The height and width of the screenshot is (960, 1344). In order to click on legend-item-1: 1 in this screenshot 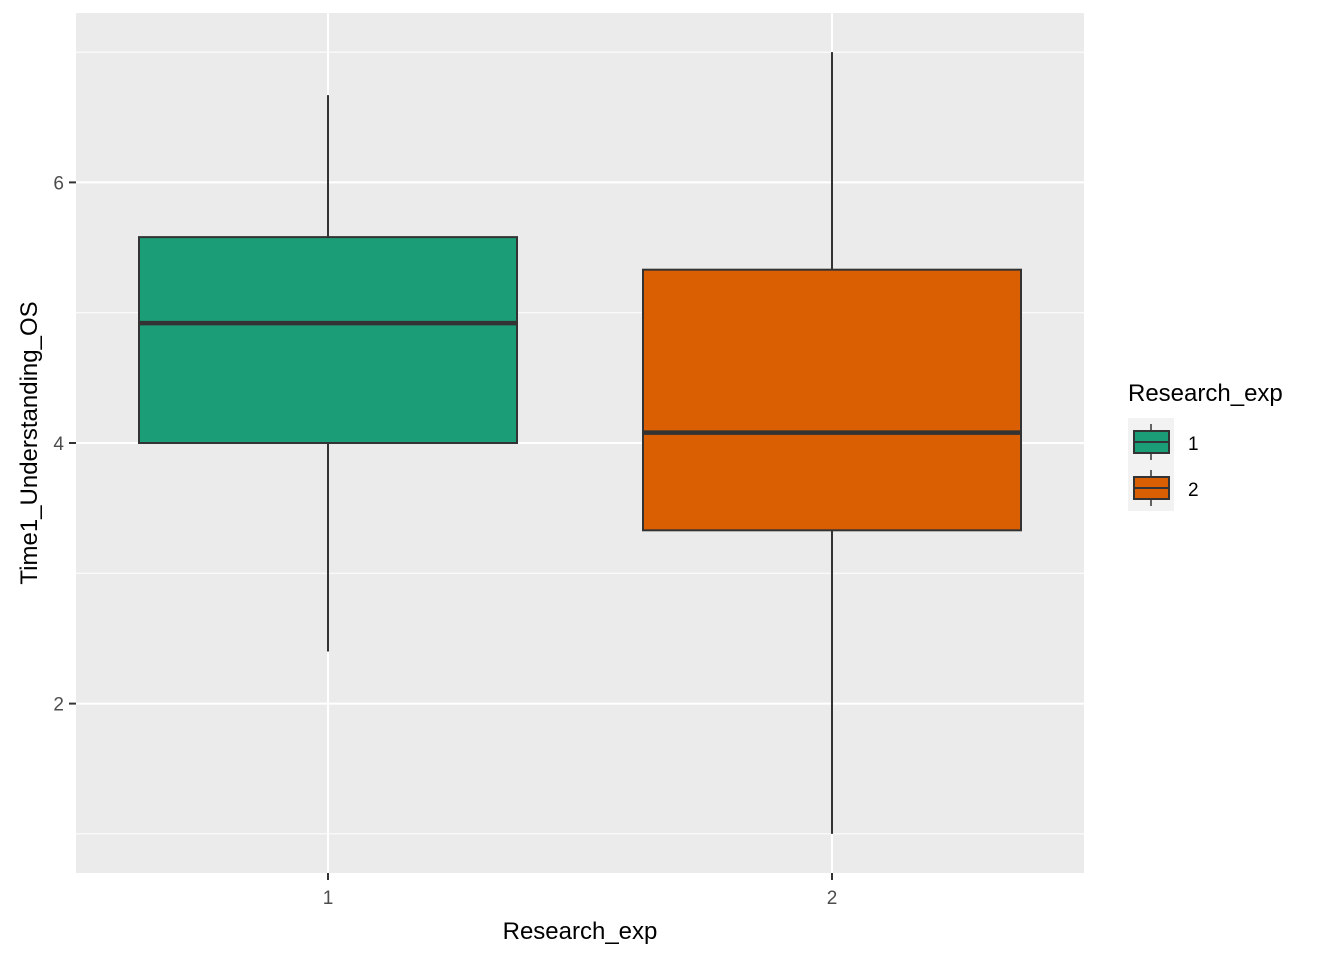, I will do `click(1166, 442)`.